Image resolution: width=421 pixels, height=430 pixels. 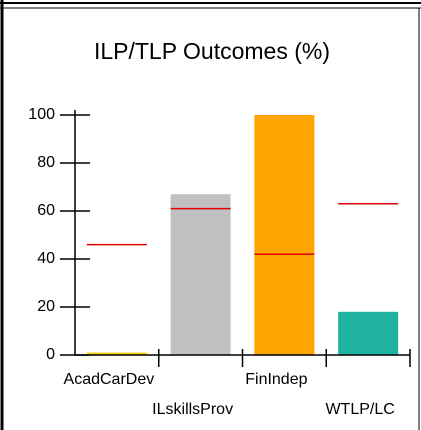 I want to click on y-tick-label: 60, so click(x=46, y=210).